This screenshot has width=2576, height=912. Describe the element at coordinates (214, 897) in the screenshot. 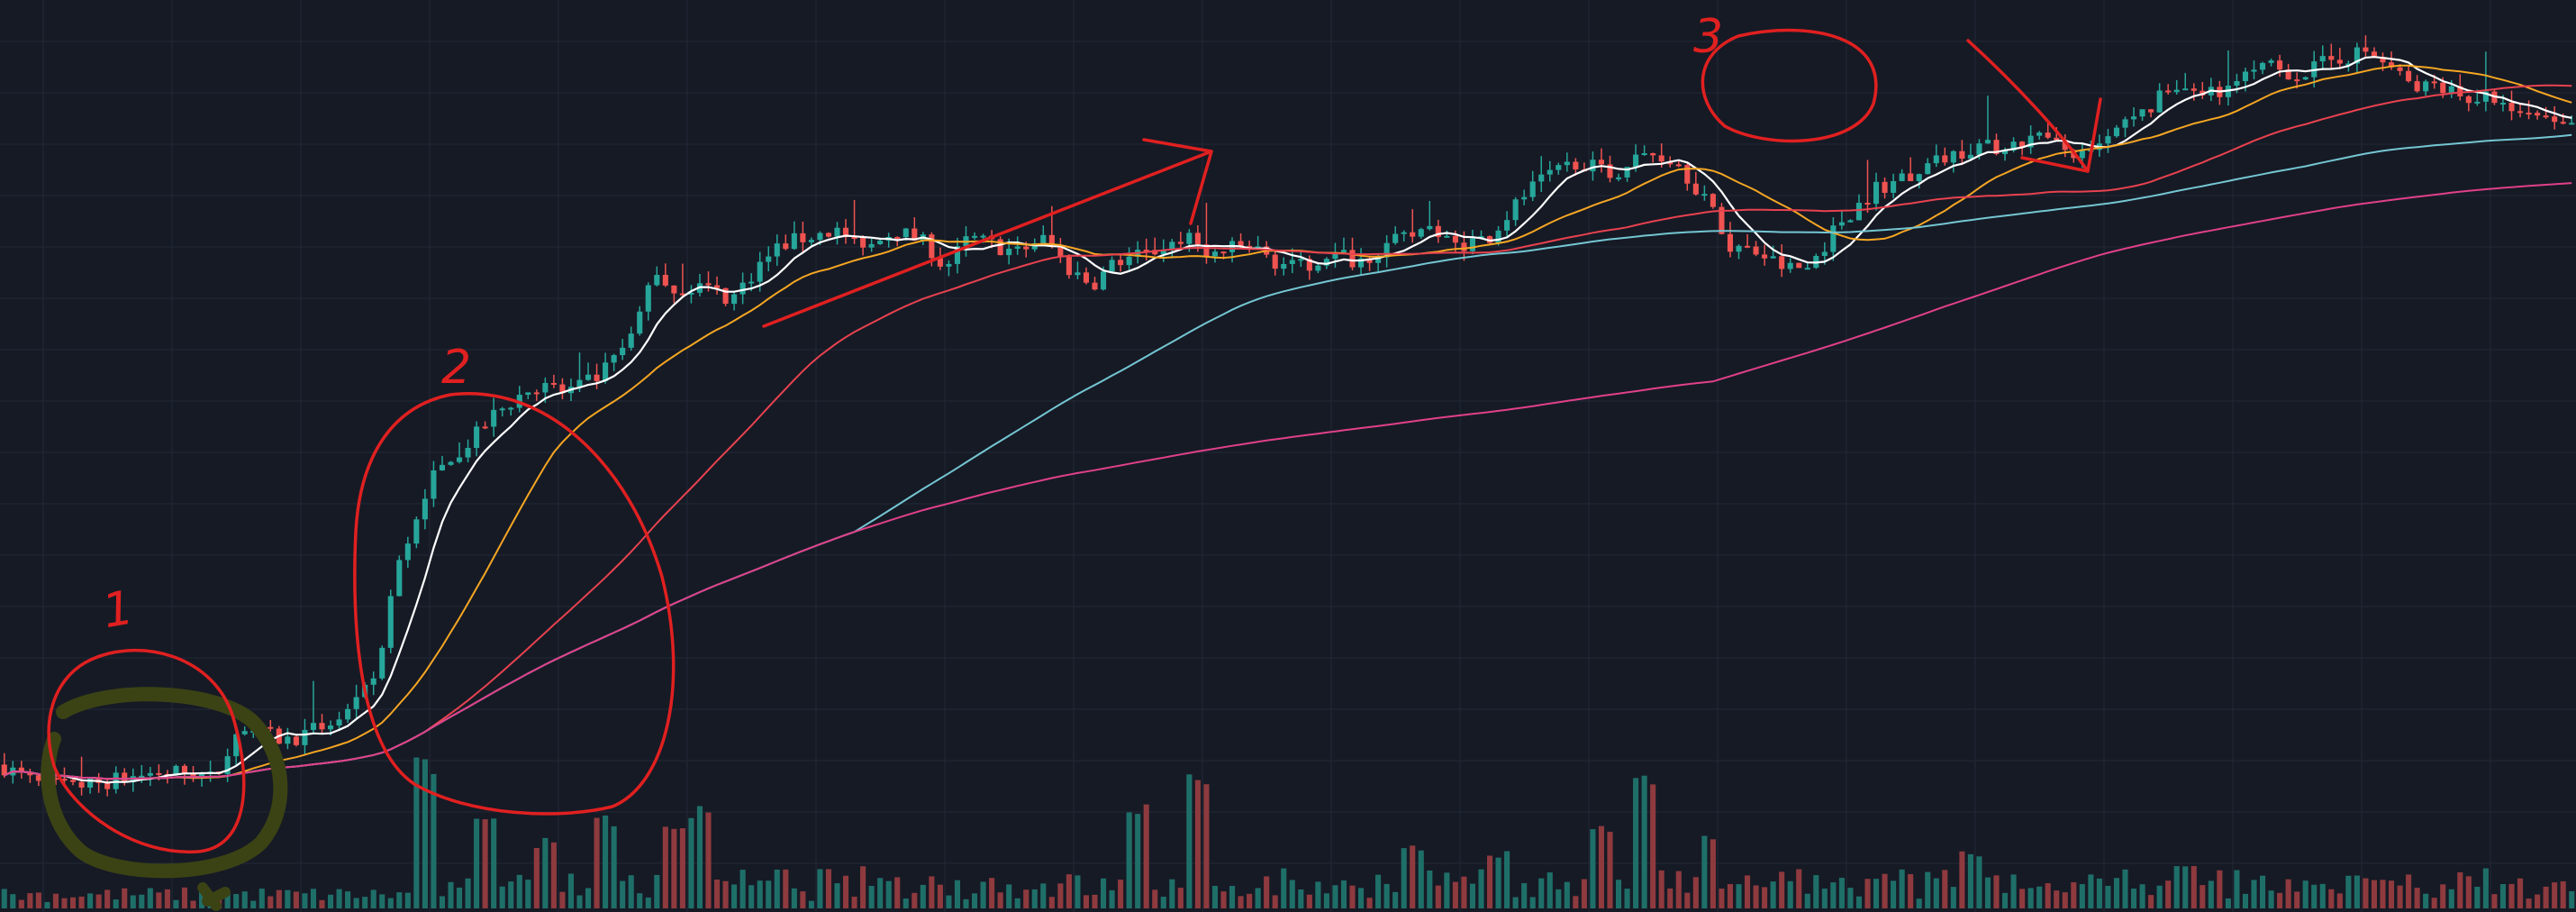

I see `olive-scribble-mark` at that location.